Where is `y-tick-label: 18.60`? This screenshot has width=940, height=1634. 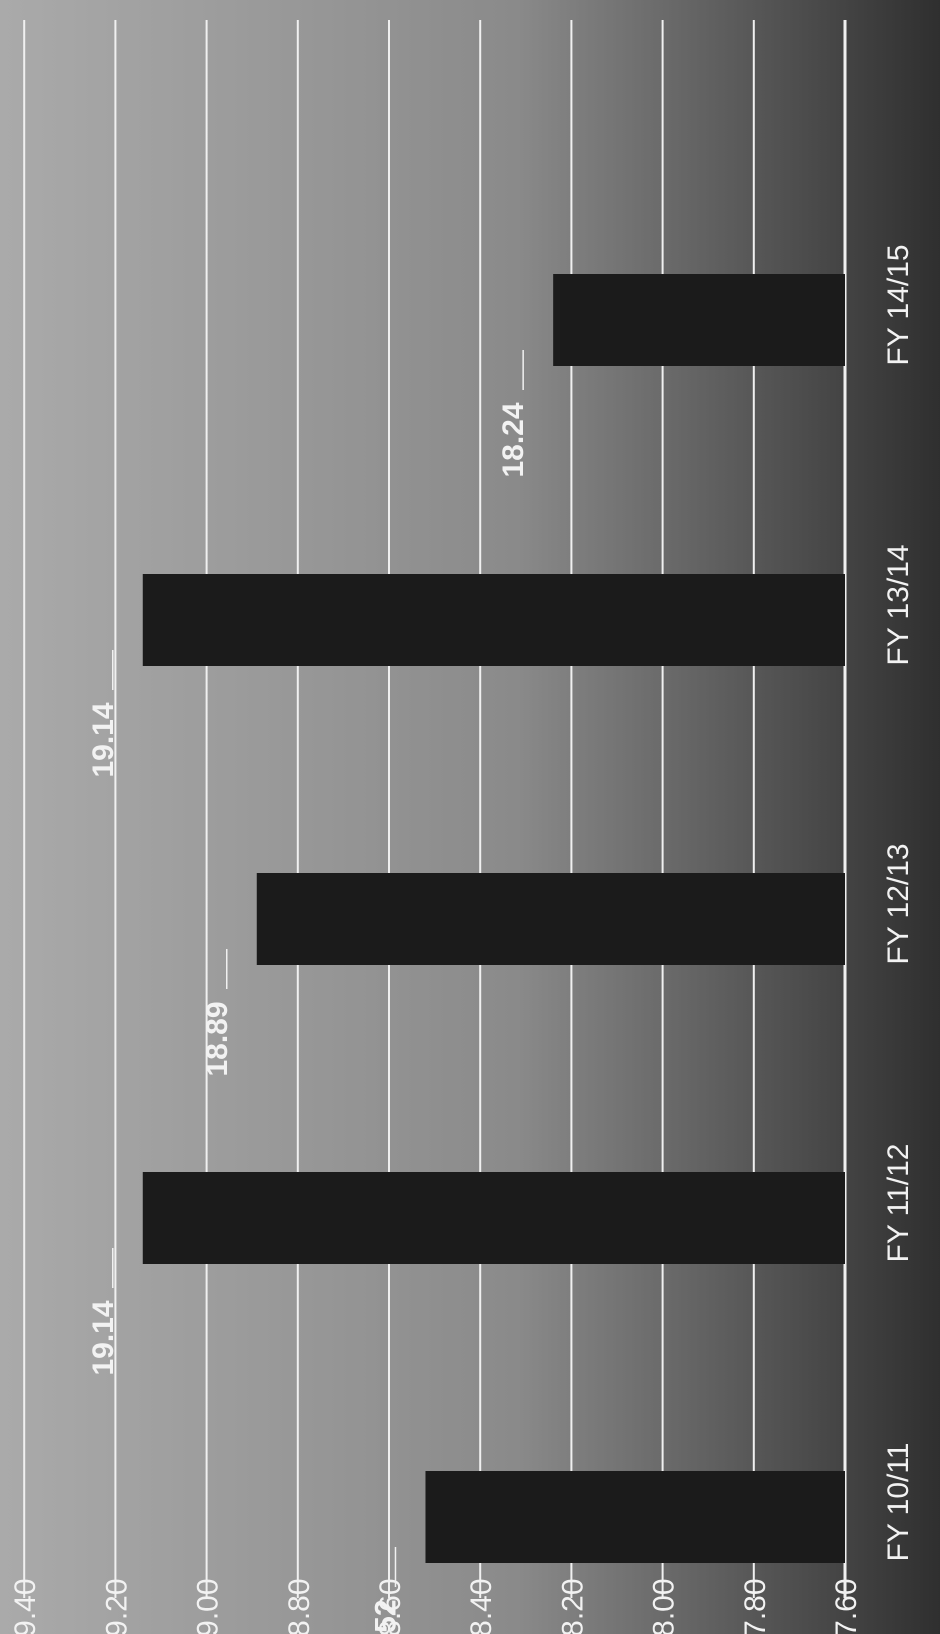
y-tick-label: 18.60 is located at coordinates (390, 1606).